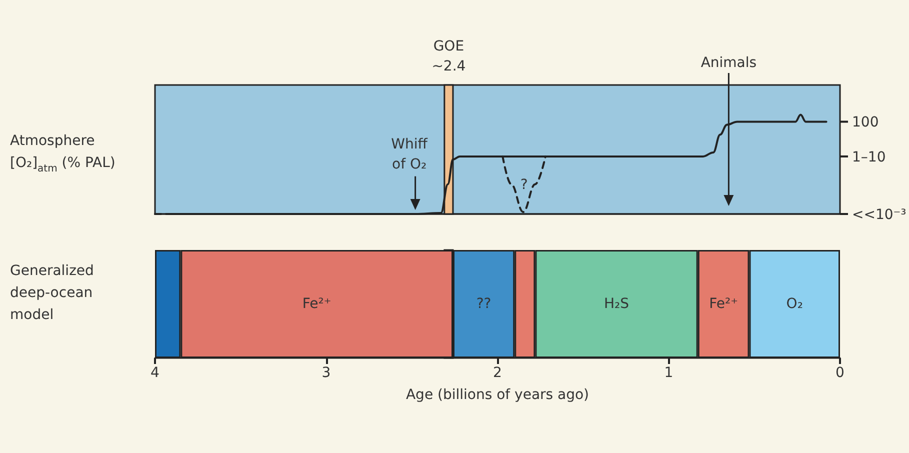 The height and width of the screenshot is (453, 909). Describe the element at coordinates (728, 63) in the screenshot. I see `annotation: Animals` at that location.